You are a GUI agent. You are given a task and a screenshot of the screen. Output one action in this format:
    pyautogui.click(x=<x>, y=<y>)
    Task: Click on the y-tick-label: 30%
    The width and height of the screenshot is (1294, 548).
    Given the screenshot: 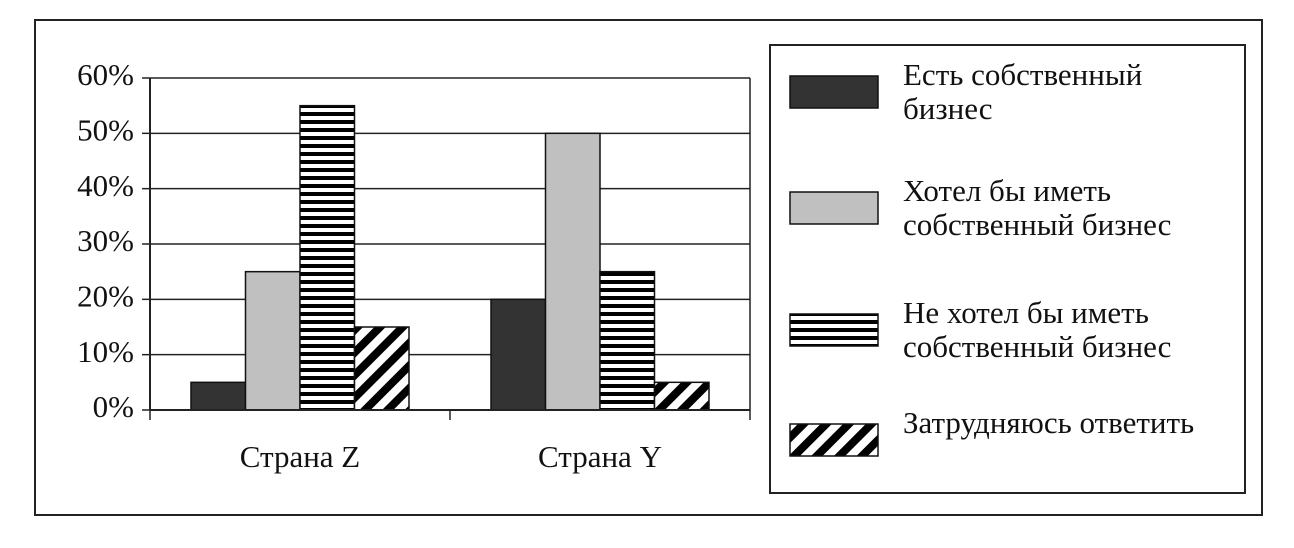 What is the action you would take?
    pyautogui.click(x=105, y=240)
    